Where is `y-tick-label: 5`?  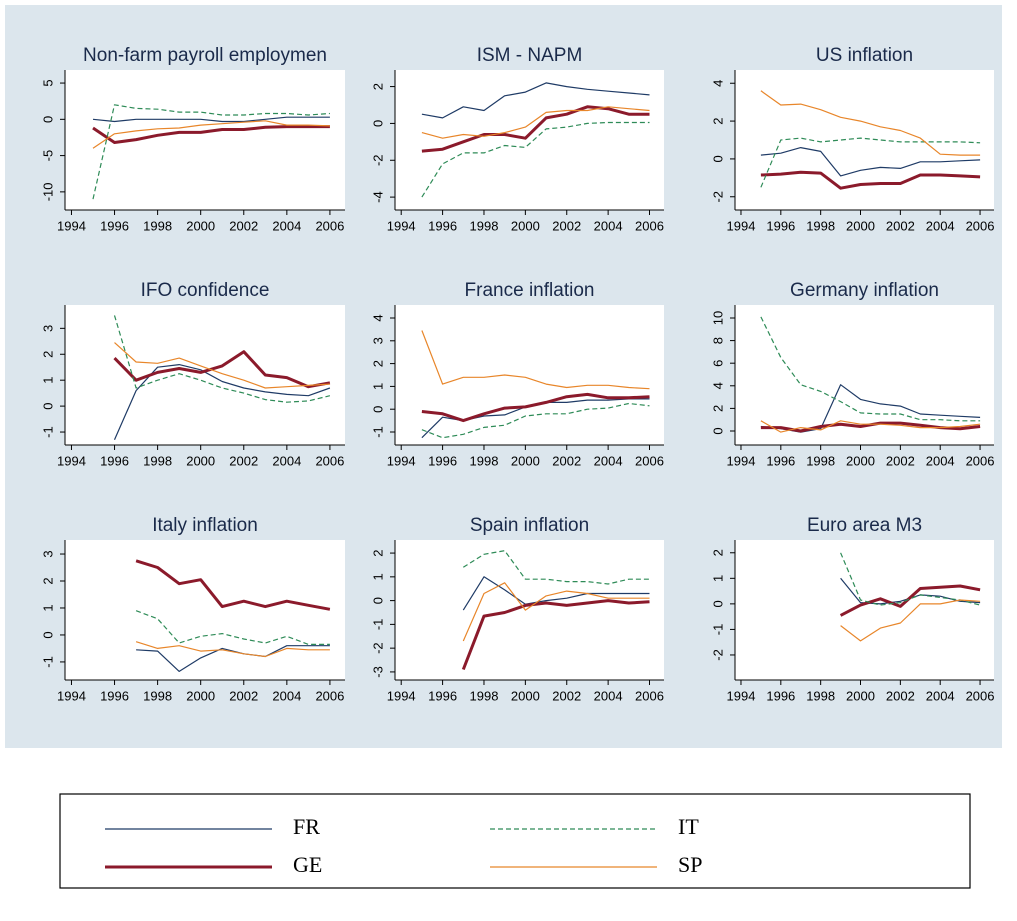
y-tick-label: 5 is located at coordinates (47, 82).